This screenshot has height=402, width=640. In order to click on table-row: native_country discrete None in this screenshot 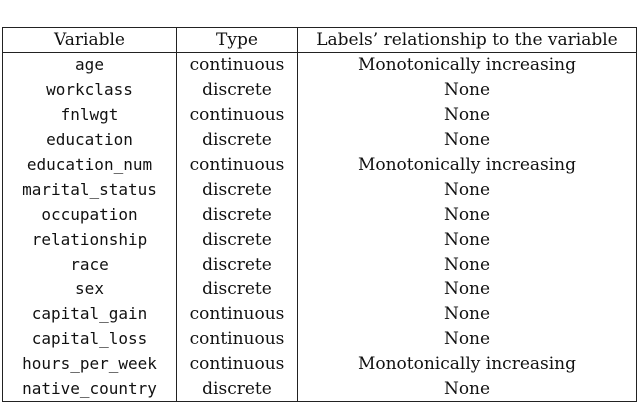, I will do `click(319, 389)`.